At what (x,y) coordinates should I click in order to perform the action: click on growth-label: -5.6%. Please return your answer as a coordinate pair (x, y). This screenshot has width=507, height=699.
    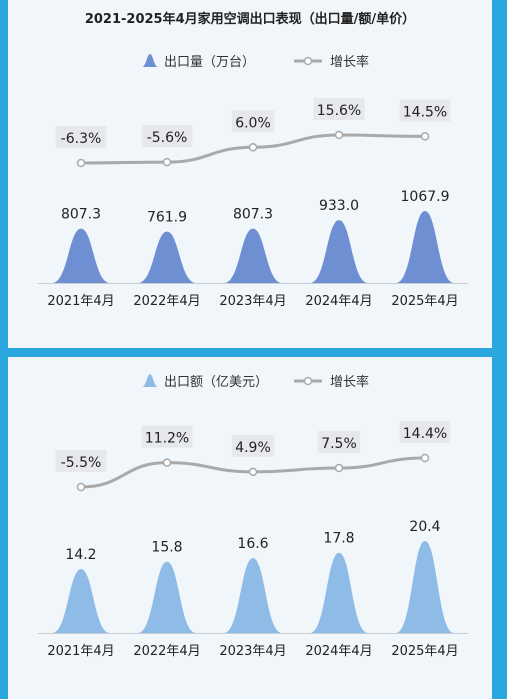
    Looking at the image, I should click on (167, 138).